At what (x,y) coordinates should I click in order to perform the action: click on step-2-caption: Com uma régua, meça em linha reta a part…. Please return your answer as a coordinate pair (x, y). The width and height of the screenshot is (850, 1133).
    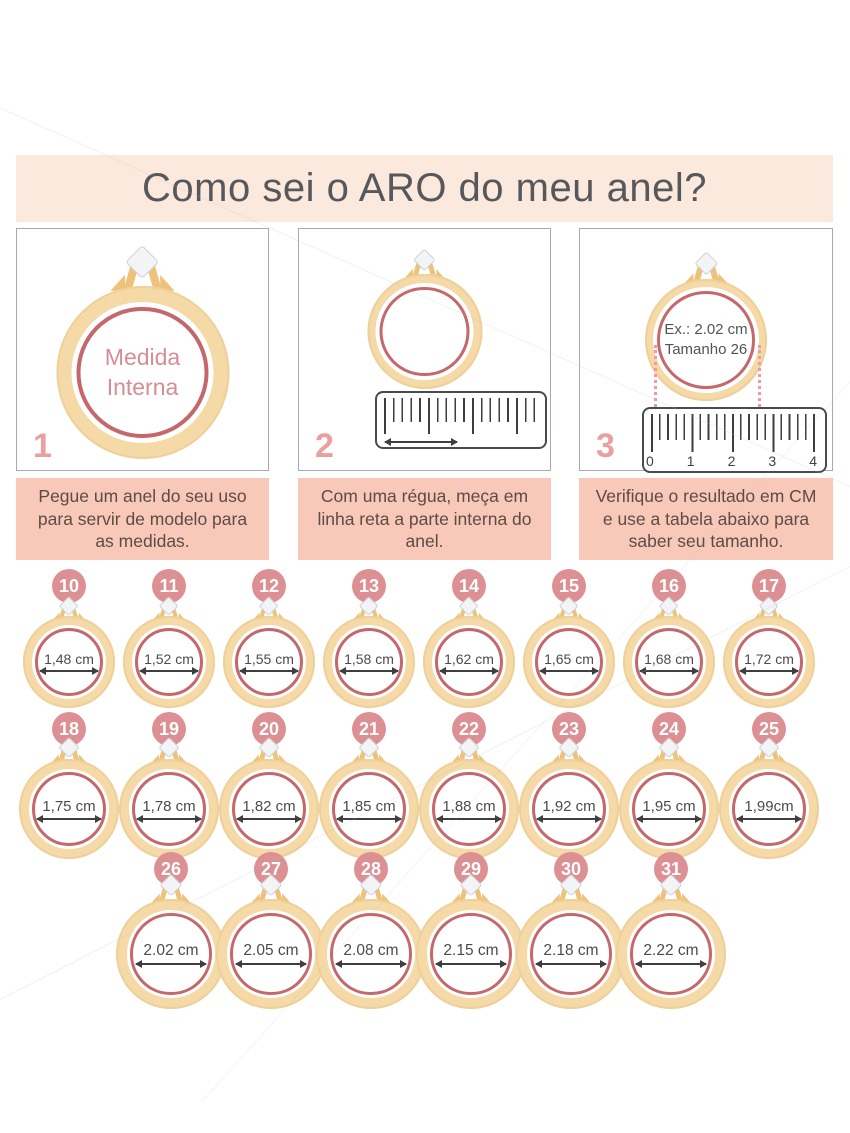
    Looking at the image, I should click on (424, 519).